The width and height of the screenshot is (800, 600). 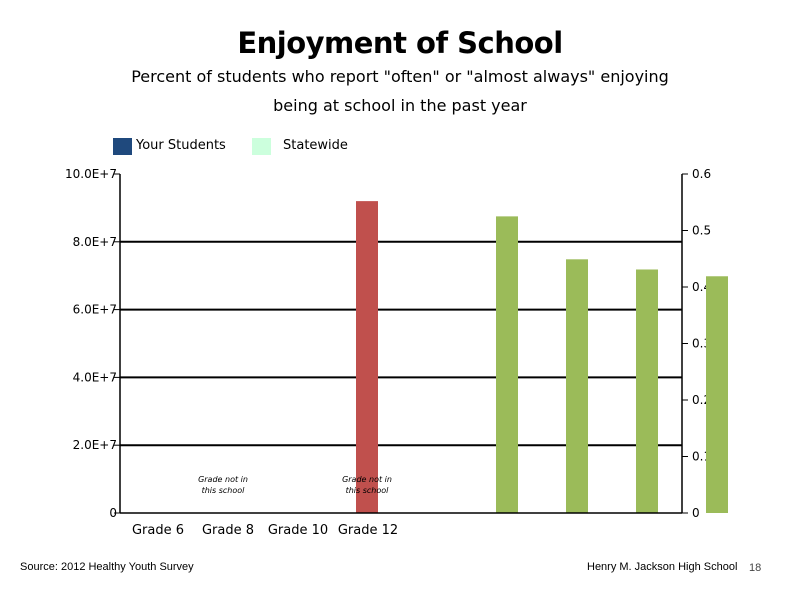 What do you see at coordinates (701, 174) in the screenshot?
I see `right-tick-label: 0.6` at bounding box center [701, 174].